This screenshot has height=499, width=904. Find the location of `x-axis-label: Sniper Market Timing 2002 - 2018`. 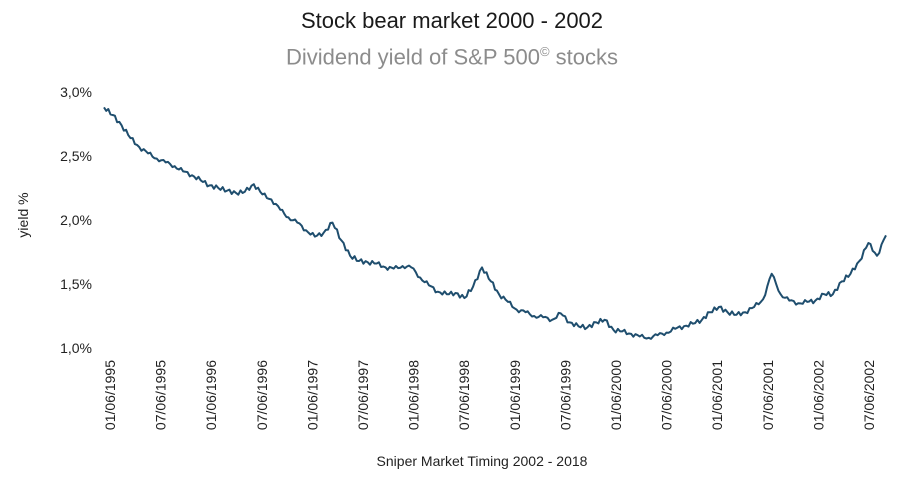

x-axis-label: Sniper Market Timing 2002 - 2018 is located at coordinates (482, 461).